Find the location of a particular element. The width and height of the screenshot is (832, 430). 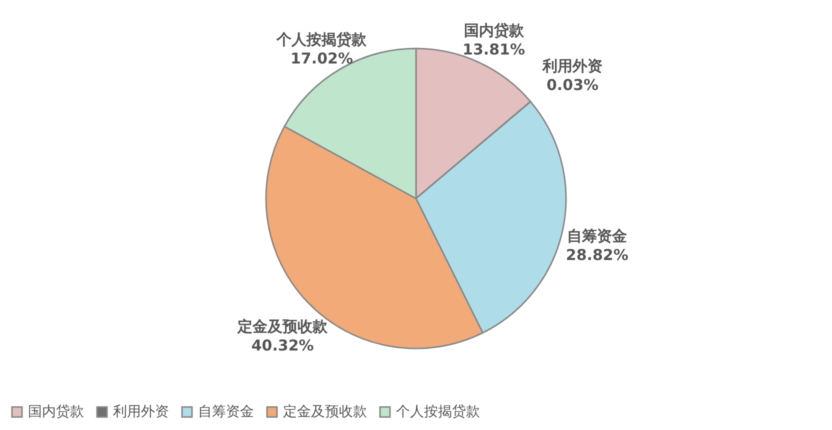

data-label: 28.82% is located at coordinates (597, 255).